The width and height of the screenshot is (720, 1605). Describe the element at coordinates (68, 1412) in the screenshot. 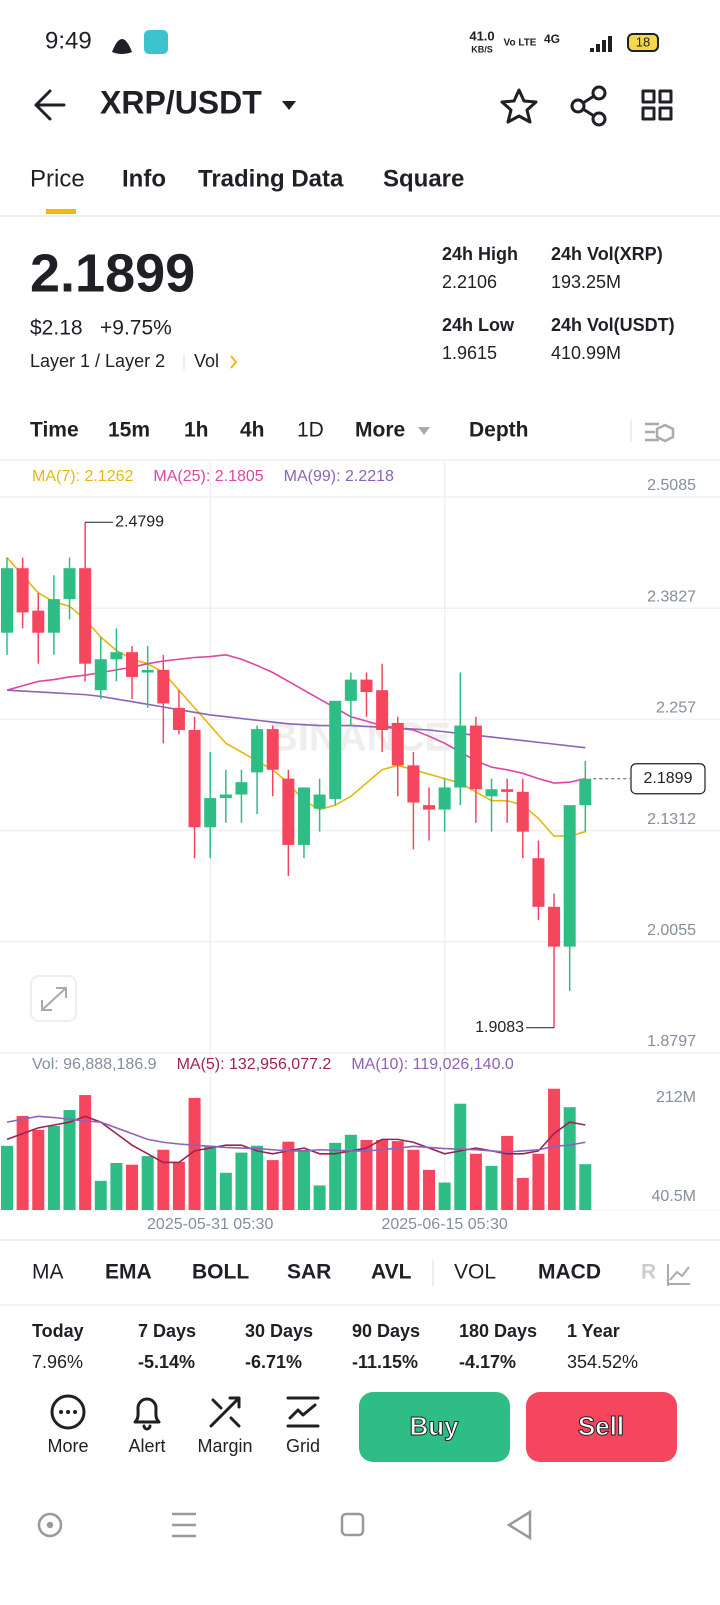

I see `more-icon` at that location.